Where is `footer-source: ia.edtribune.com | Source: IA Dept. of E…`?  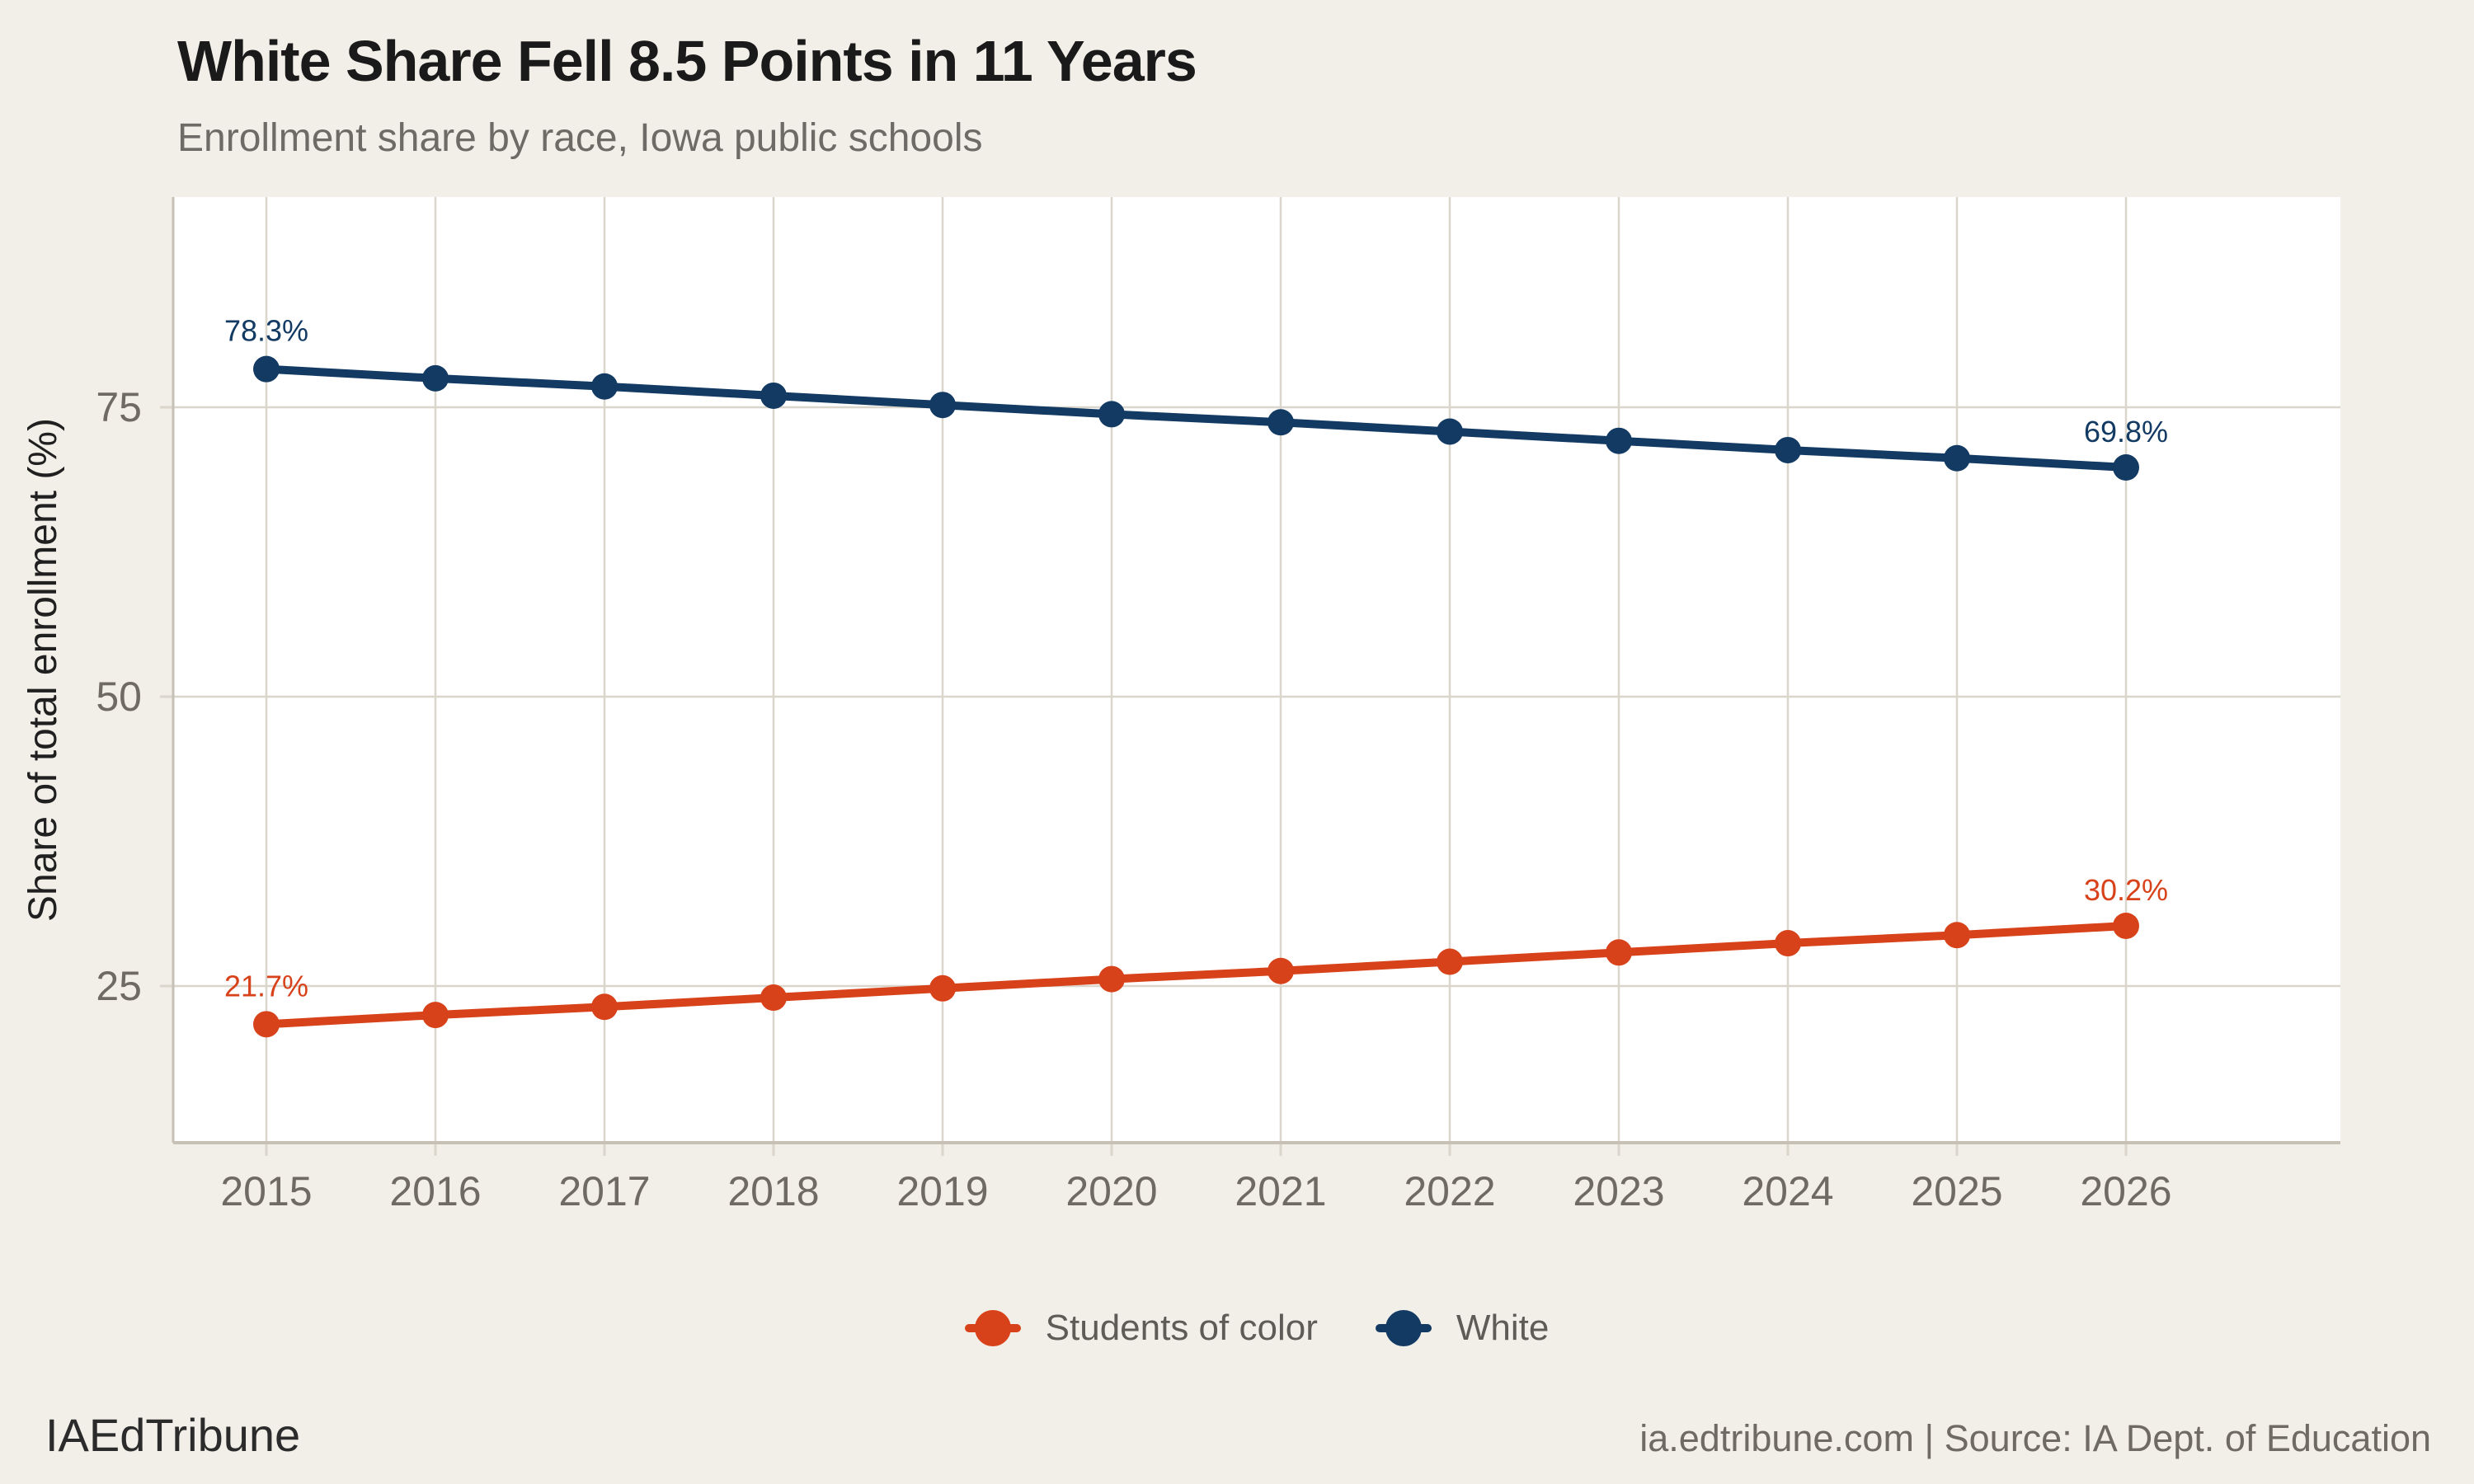
footer-source: ia.edtribune.com | Source: IA Dept. of E… is located at coordinates (2035, 1438).